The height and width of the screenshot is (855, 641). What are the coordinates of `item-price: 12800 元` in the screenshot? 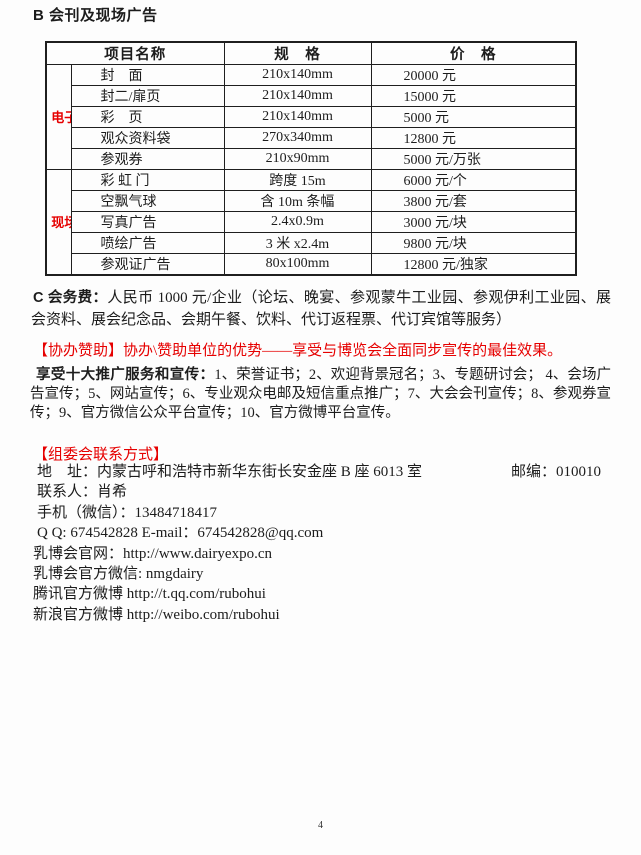 It's located at (473, 138).